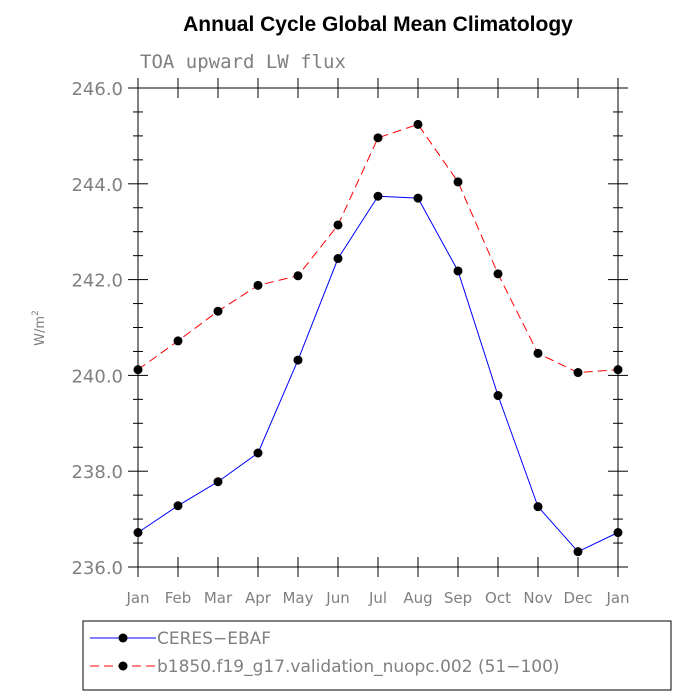 The width and height of the screenshot is (700, 700). What do you see at coordinates (40, 331) in the screenshot?
I see `y-axis-label-text: W/m` at bounding box center [40, 331].